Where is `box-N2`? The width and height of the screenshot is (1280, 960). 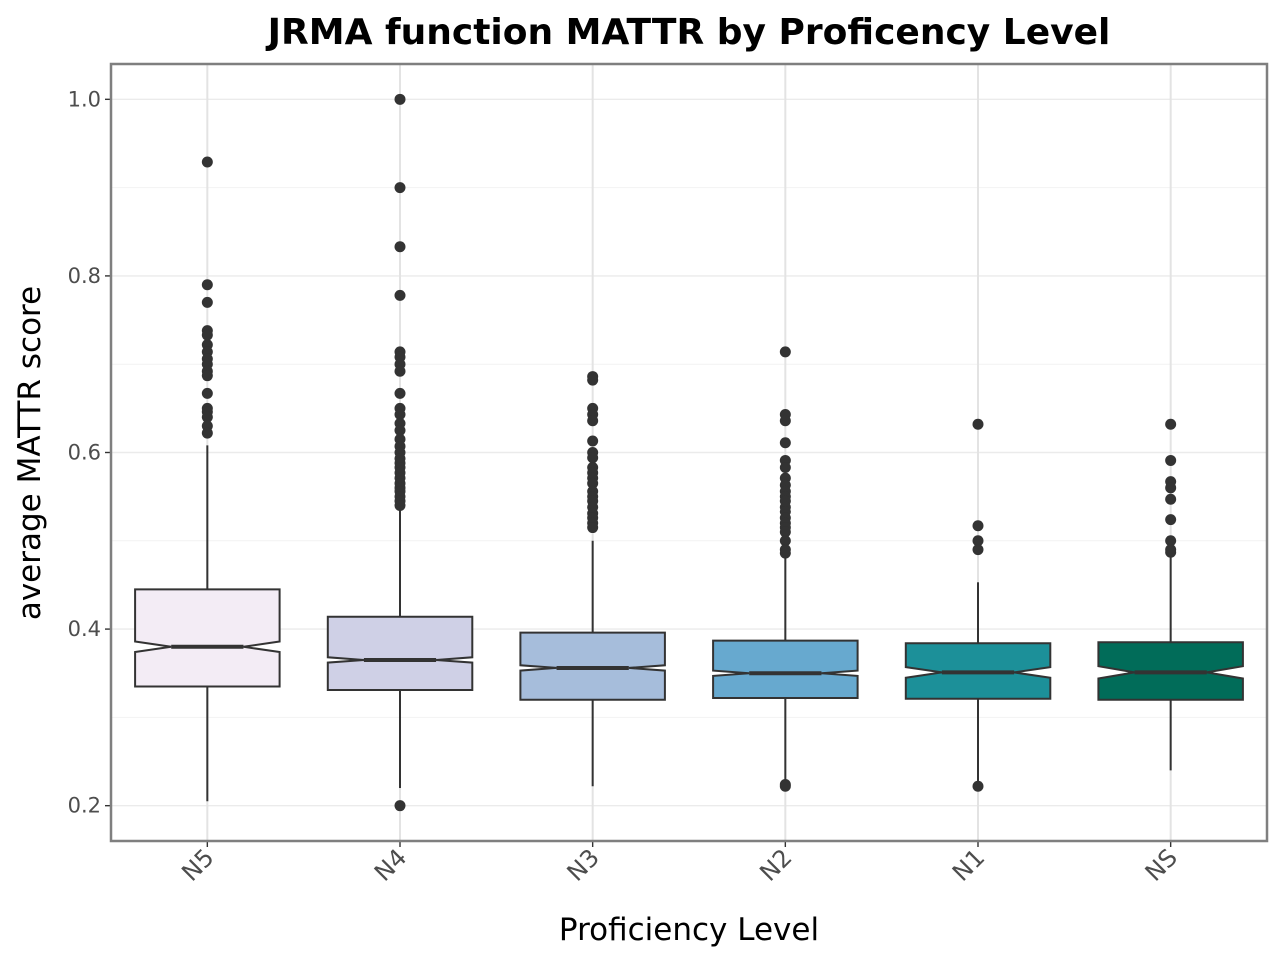
box-N2 is located at coordinates (785, 669).